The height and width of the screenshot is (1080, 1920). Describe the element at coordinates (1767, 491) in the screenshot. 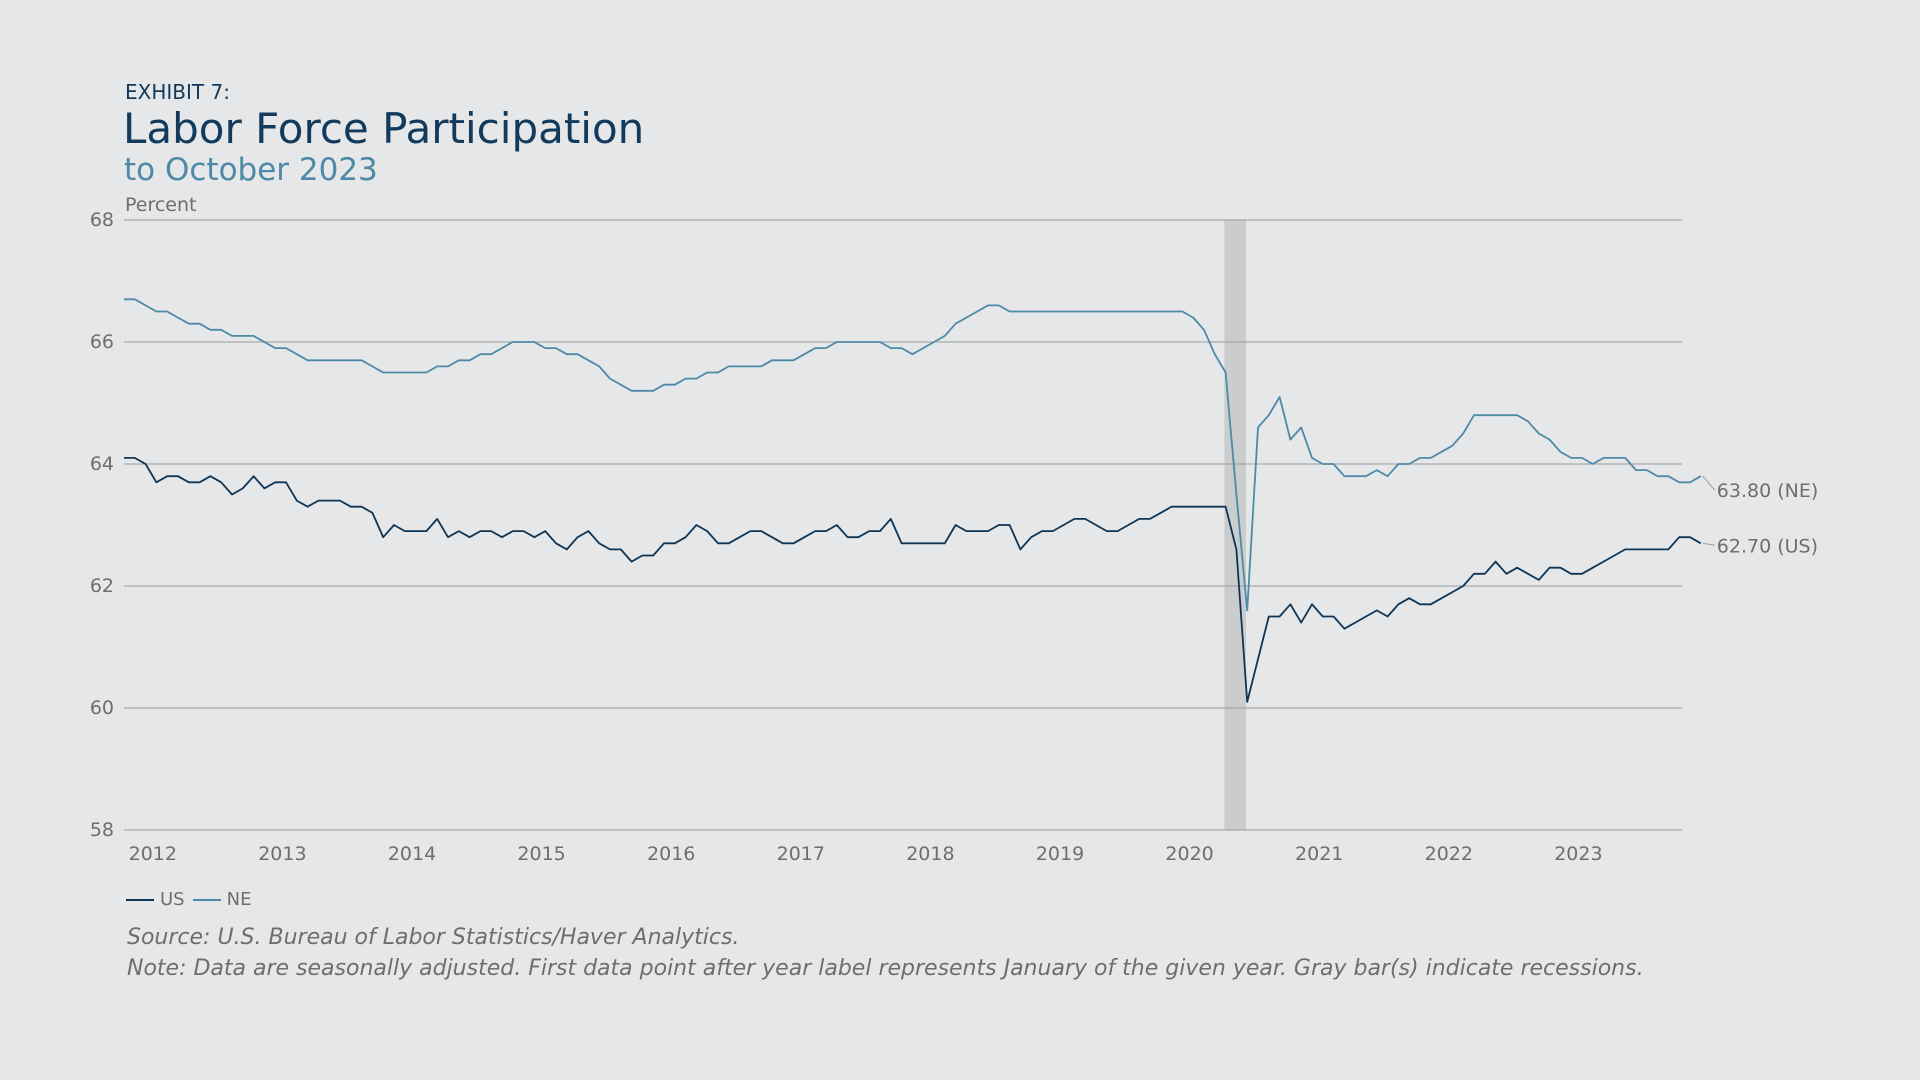

I see `end-value-label: 63.80 (NE)` at that location.